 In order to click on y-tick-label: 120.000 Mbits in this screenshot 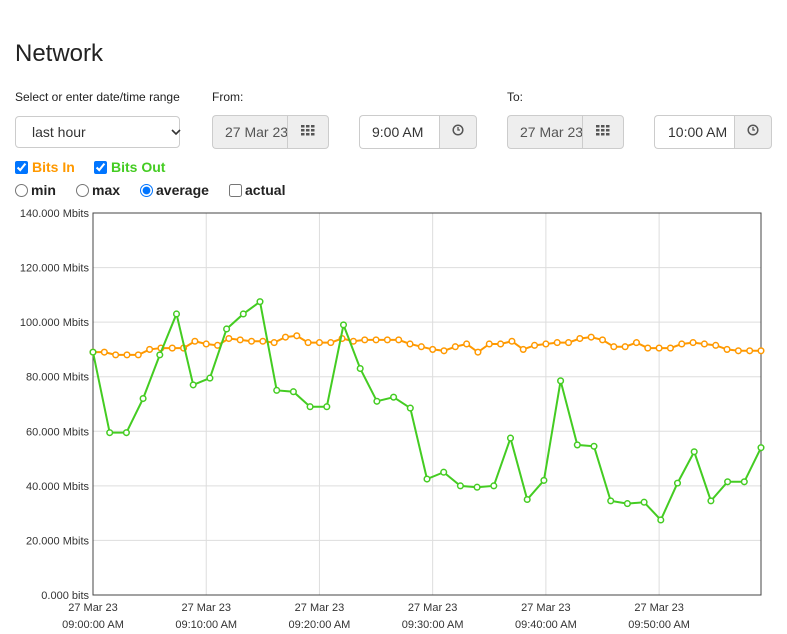, I will do `click(55, 269)`.